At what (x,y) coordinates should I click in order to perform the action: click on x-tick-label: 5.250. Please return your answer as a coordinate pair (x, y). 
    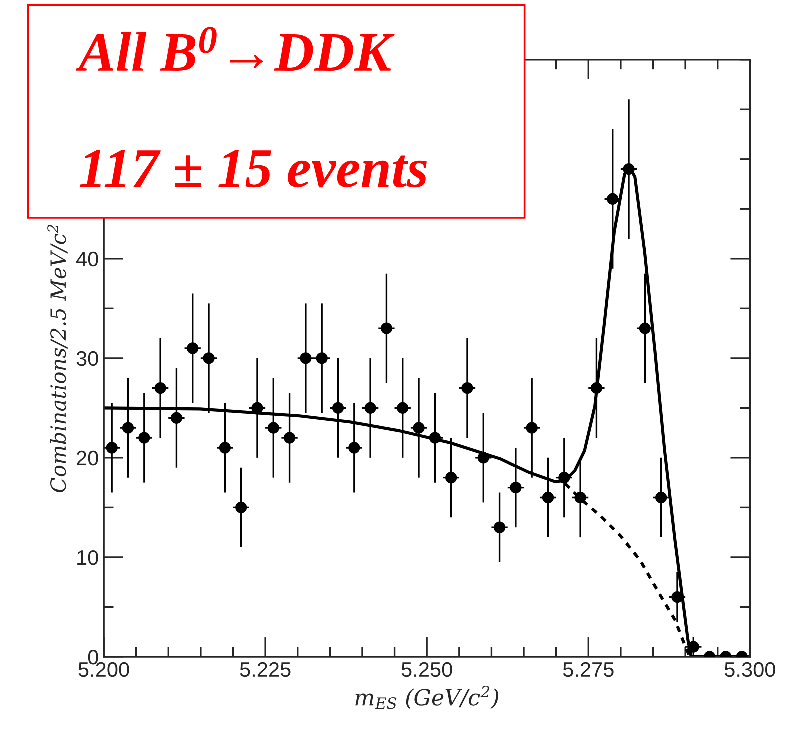
    Looking at the image, I should click on (427, 670).